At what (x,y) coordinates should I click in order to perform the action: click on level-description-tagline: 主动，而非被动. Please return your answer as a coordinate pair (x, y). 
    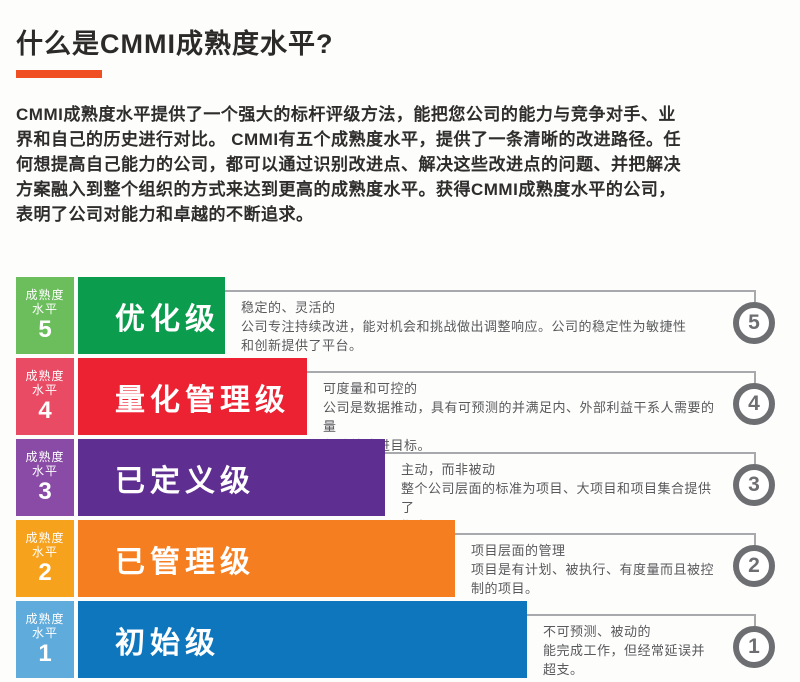
    Looking at the image, I should click on (448, 469).